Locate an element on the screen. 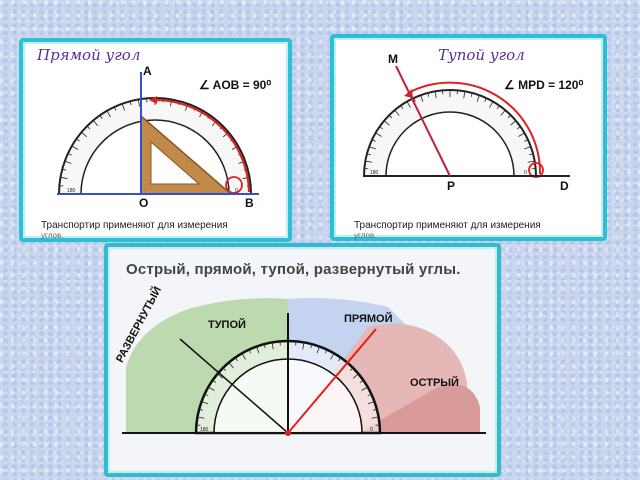 The image size is (640, 480). obtuse-angle-figure: 180 0 is located at coordinates (466, 121).